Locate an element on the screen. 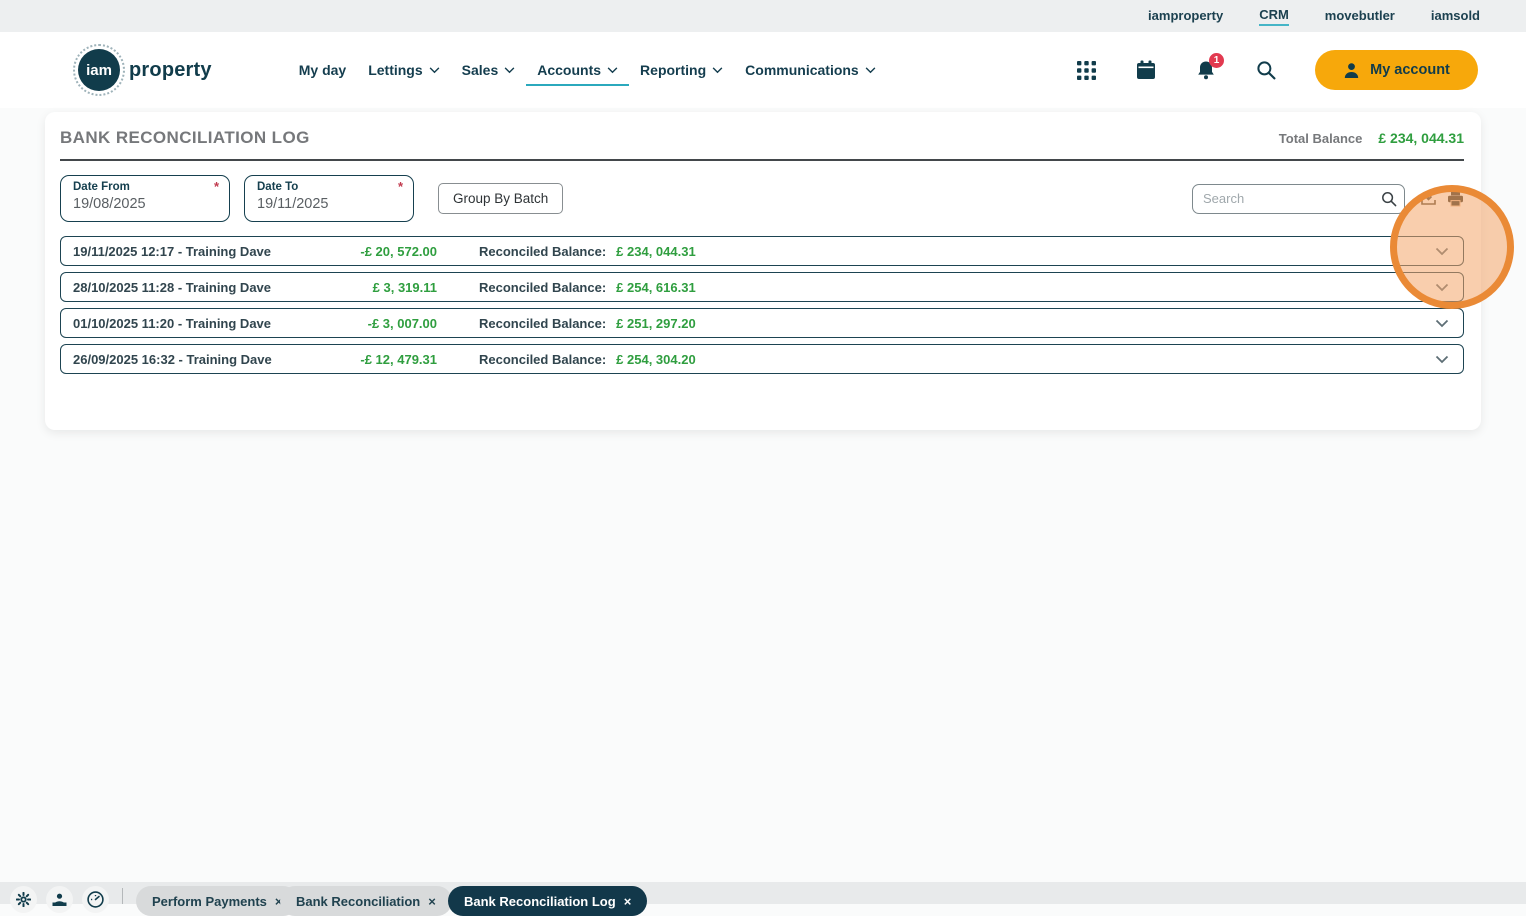 Image resolution: width=1526 pixels, height=916 pixels. bottom-bar-divider is located at coordinates (122, 896).